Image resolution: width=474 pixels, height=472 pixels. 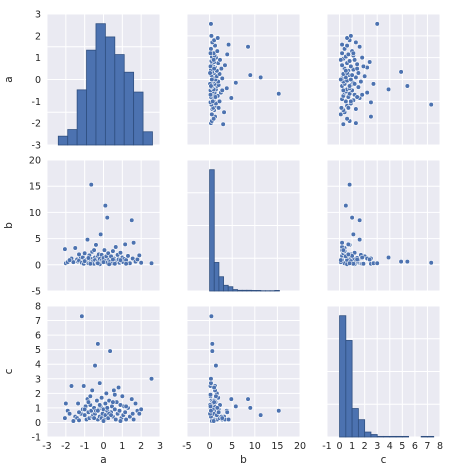 What do you see at coordinates (141, 446) in the screenshot?
I see `x-tick-label: 2` at bounding box center [141, 446].